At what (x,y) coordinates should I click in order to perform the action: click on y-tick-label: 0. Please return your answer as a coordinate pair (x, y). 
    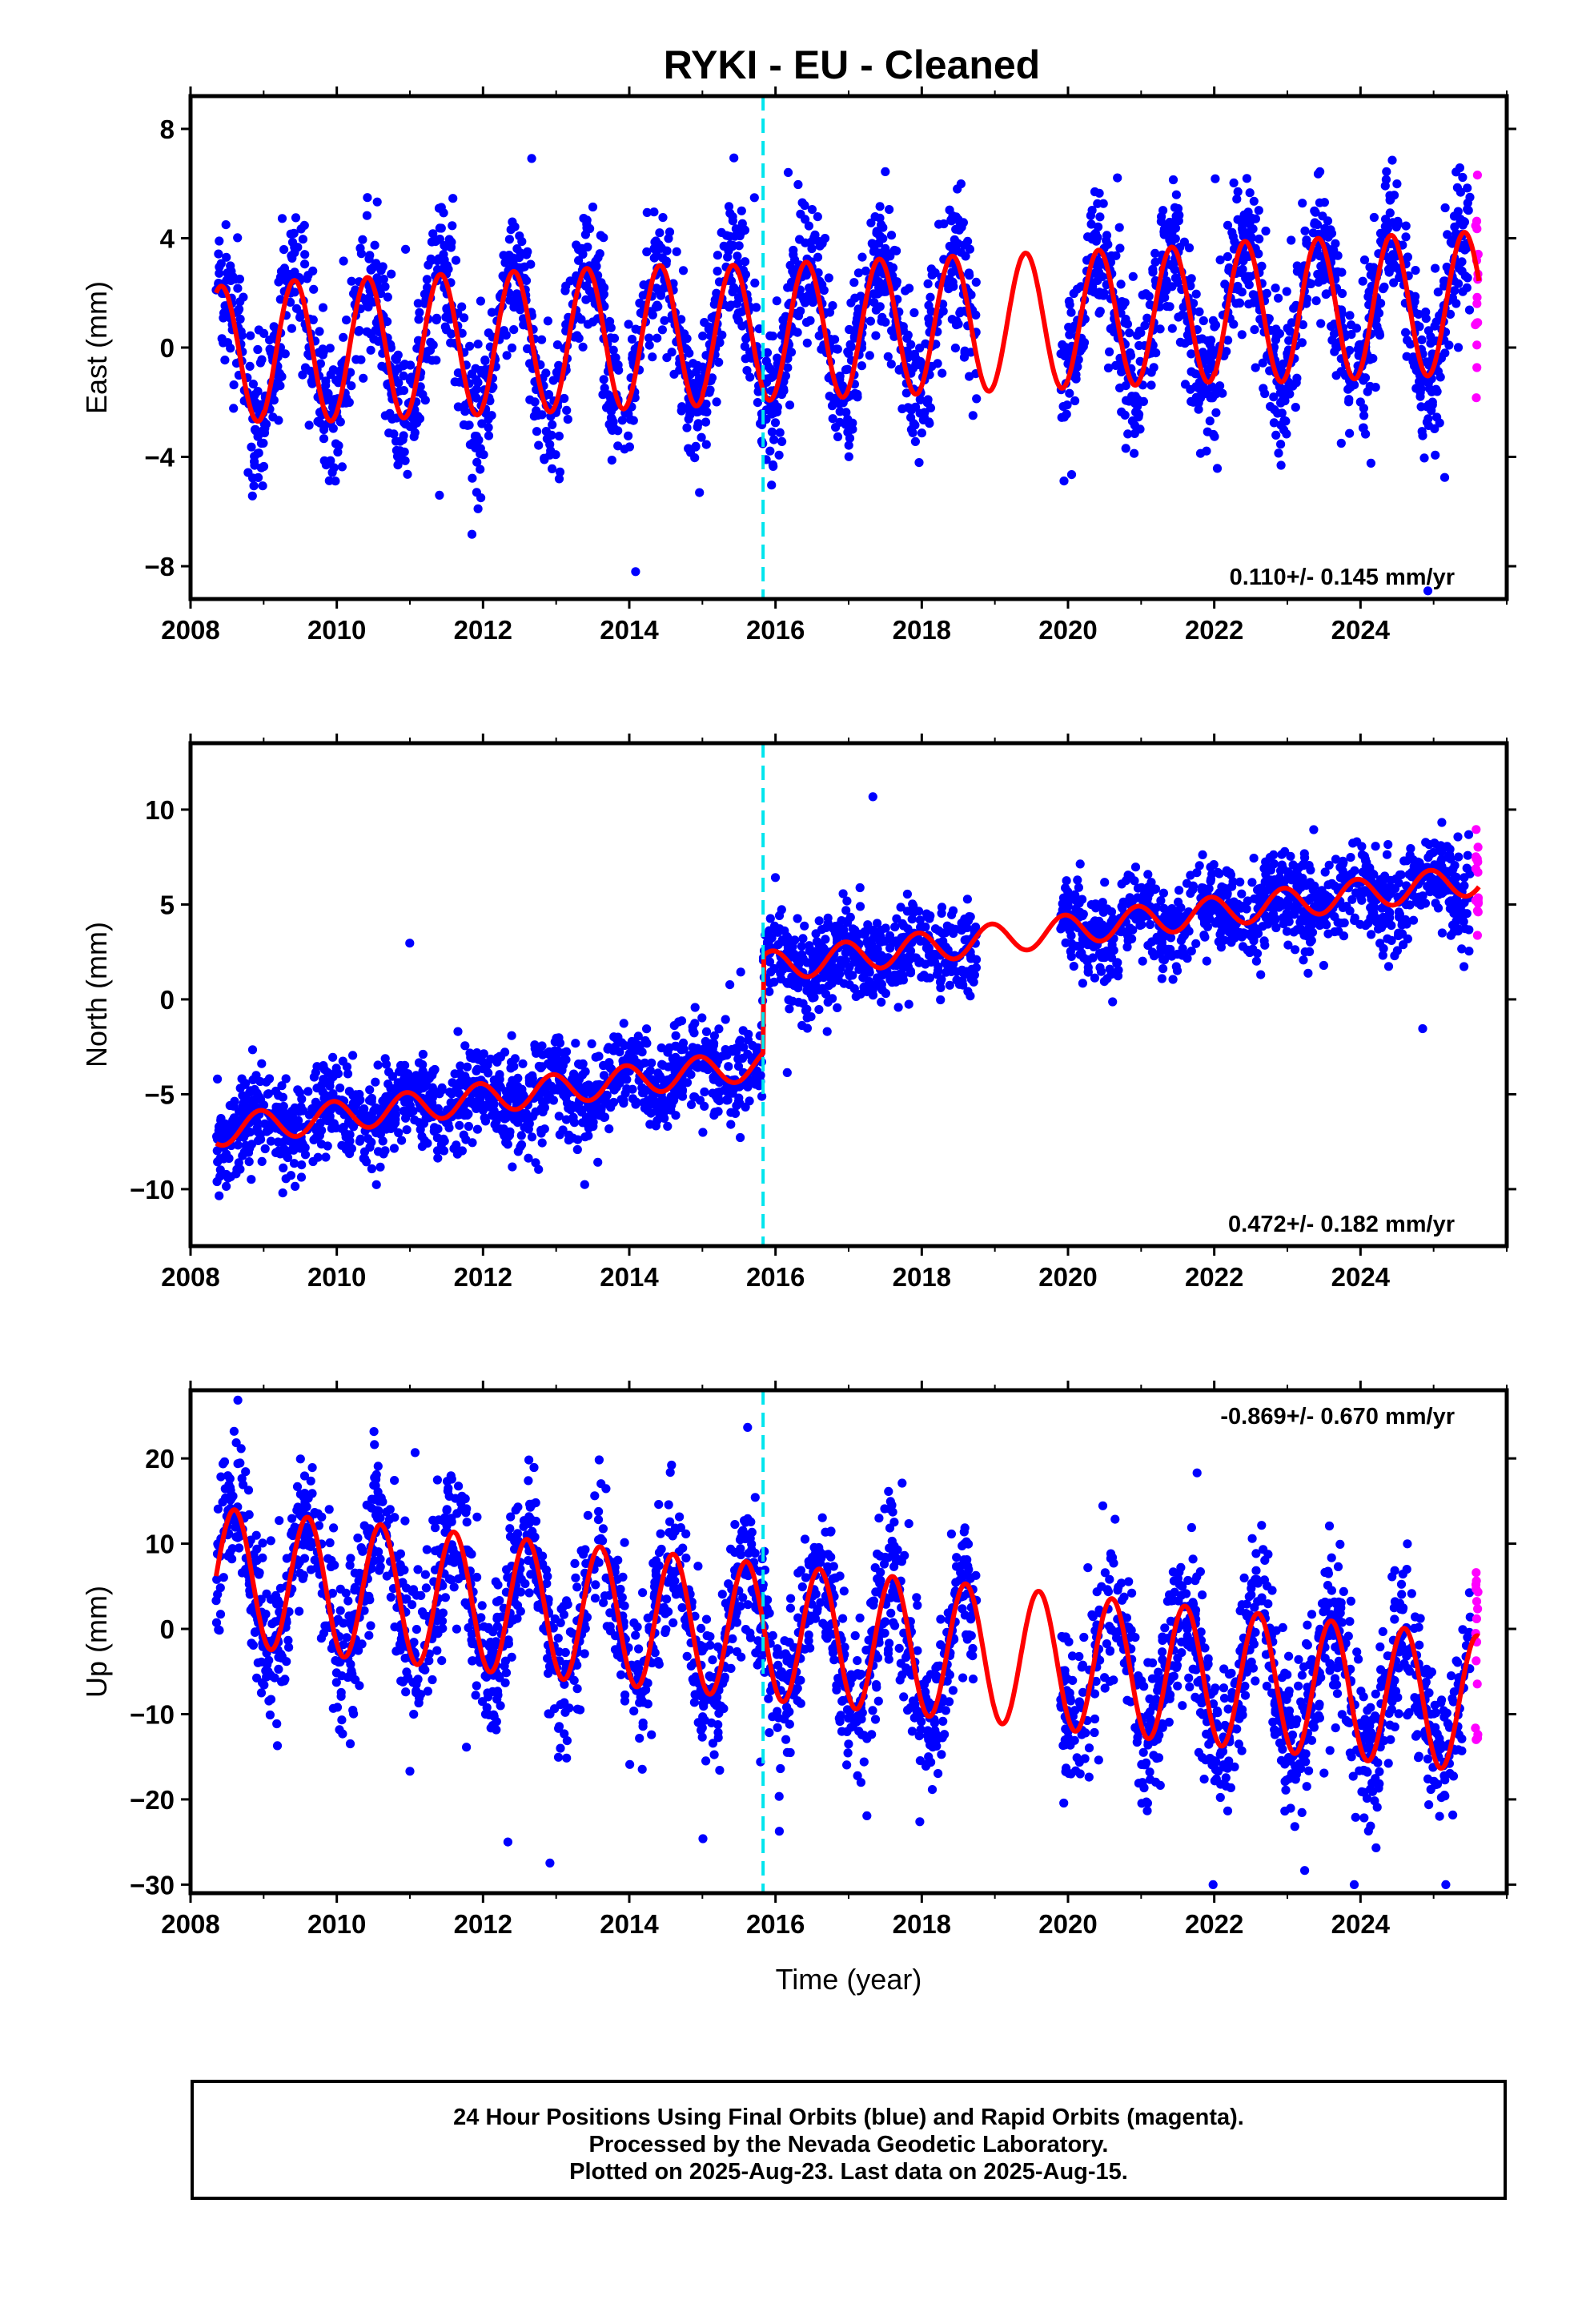
    Looking at the image, I should click on (168, 348).